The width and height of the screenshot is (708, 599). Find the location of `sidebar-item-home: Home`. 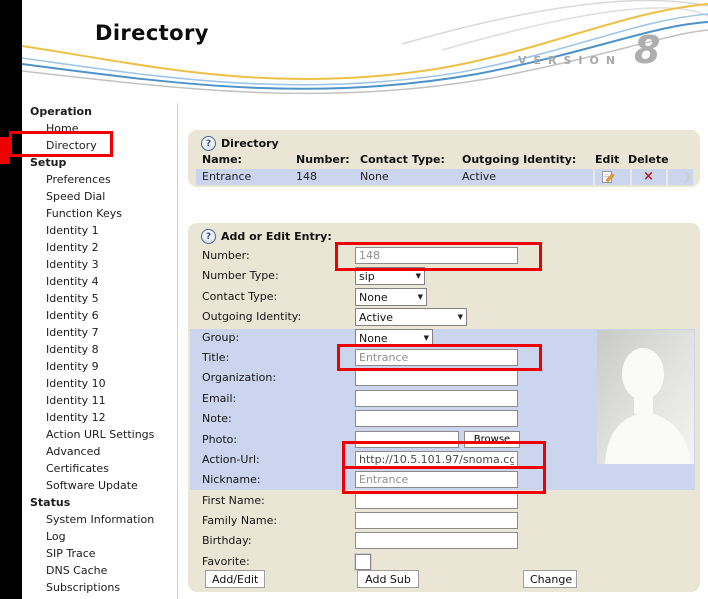

sidebar-item-home: Home is located at coordinates (62, 128).